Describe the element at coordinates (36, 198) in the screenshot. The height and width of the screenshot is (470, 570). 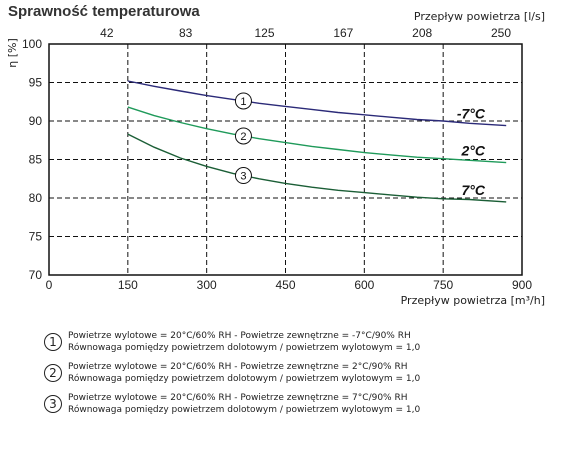
I see `y-tick-label: 80` at that location.